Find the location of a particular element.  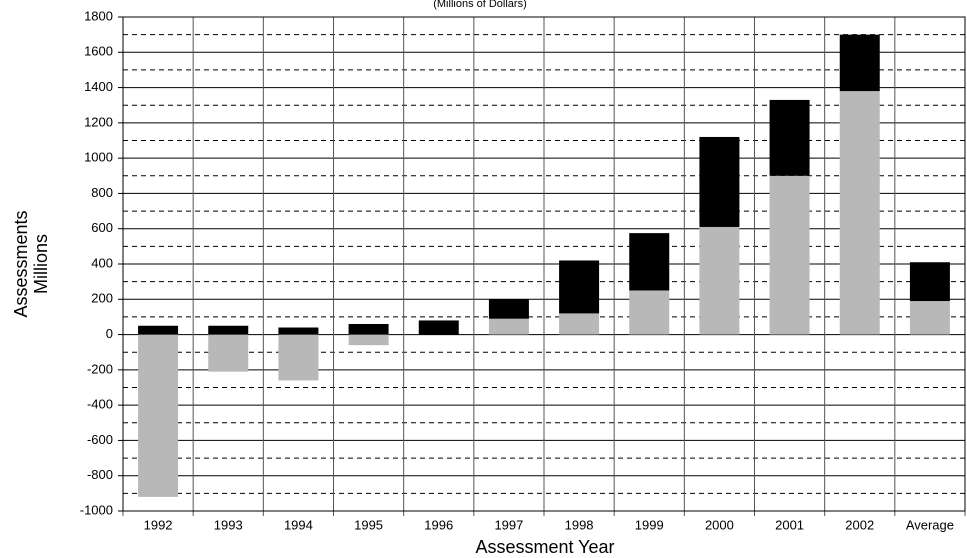

x-tick-label: 1995 is located at coordinates (368, 524).